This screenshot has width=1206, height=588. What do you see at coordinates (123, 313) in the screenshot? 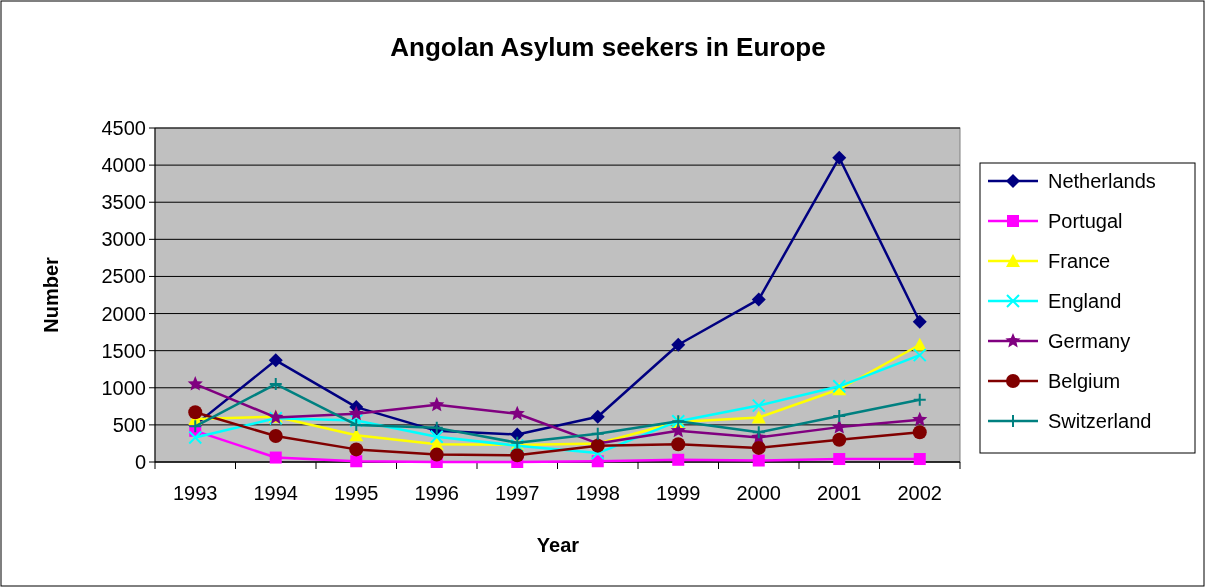
I see `y-tick-label: 2000` at bounding box center [123, 313].